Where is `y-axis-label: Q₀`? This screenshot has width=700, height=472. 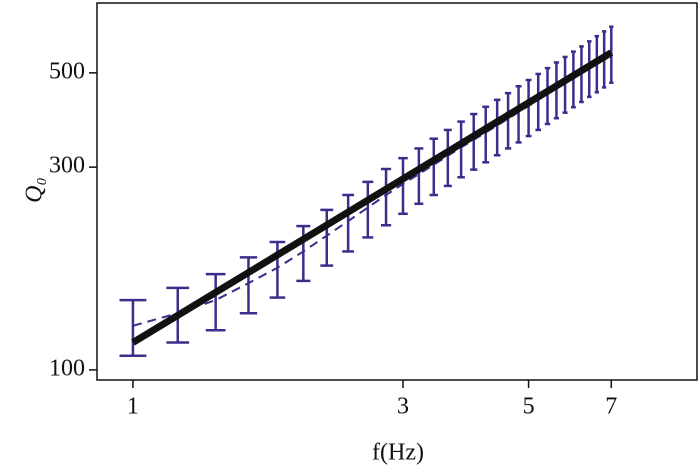
y-axis-label: Q₀ is located at coordinates (35, 190).